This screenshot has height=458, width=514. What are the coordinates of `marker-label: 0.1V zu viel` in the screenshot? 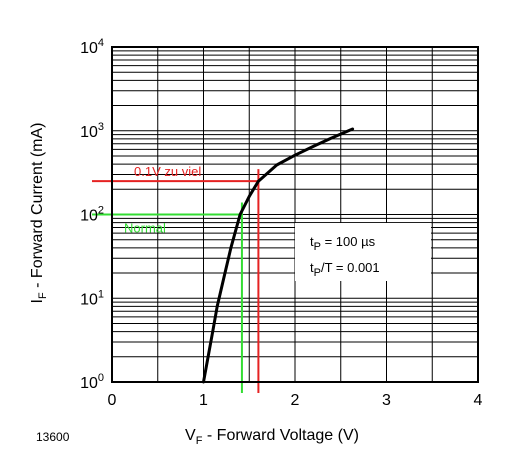 It's located at (167, 171).